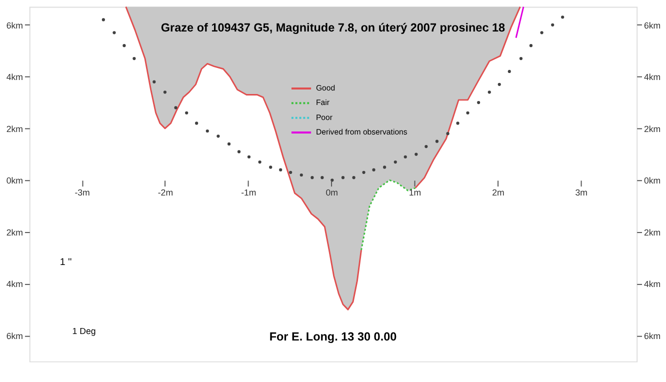 This screenshot has width=666, height=382. What do you see at coordinates (82, 192) in the screenshot?
I see `x-tick-label: -3m` at bounding box center [82, 192].